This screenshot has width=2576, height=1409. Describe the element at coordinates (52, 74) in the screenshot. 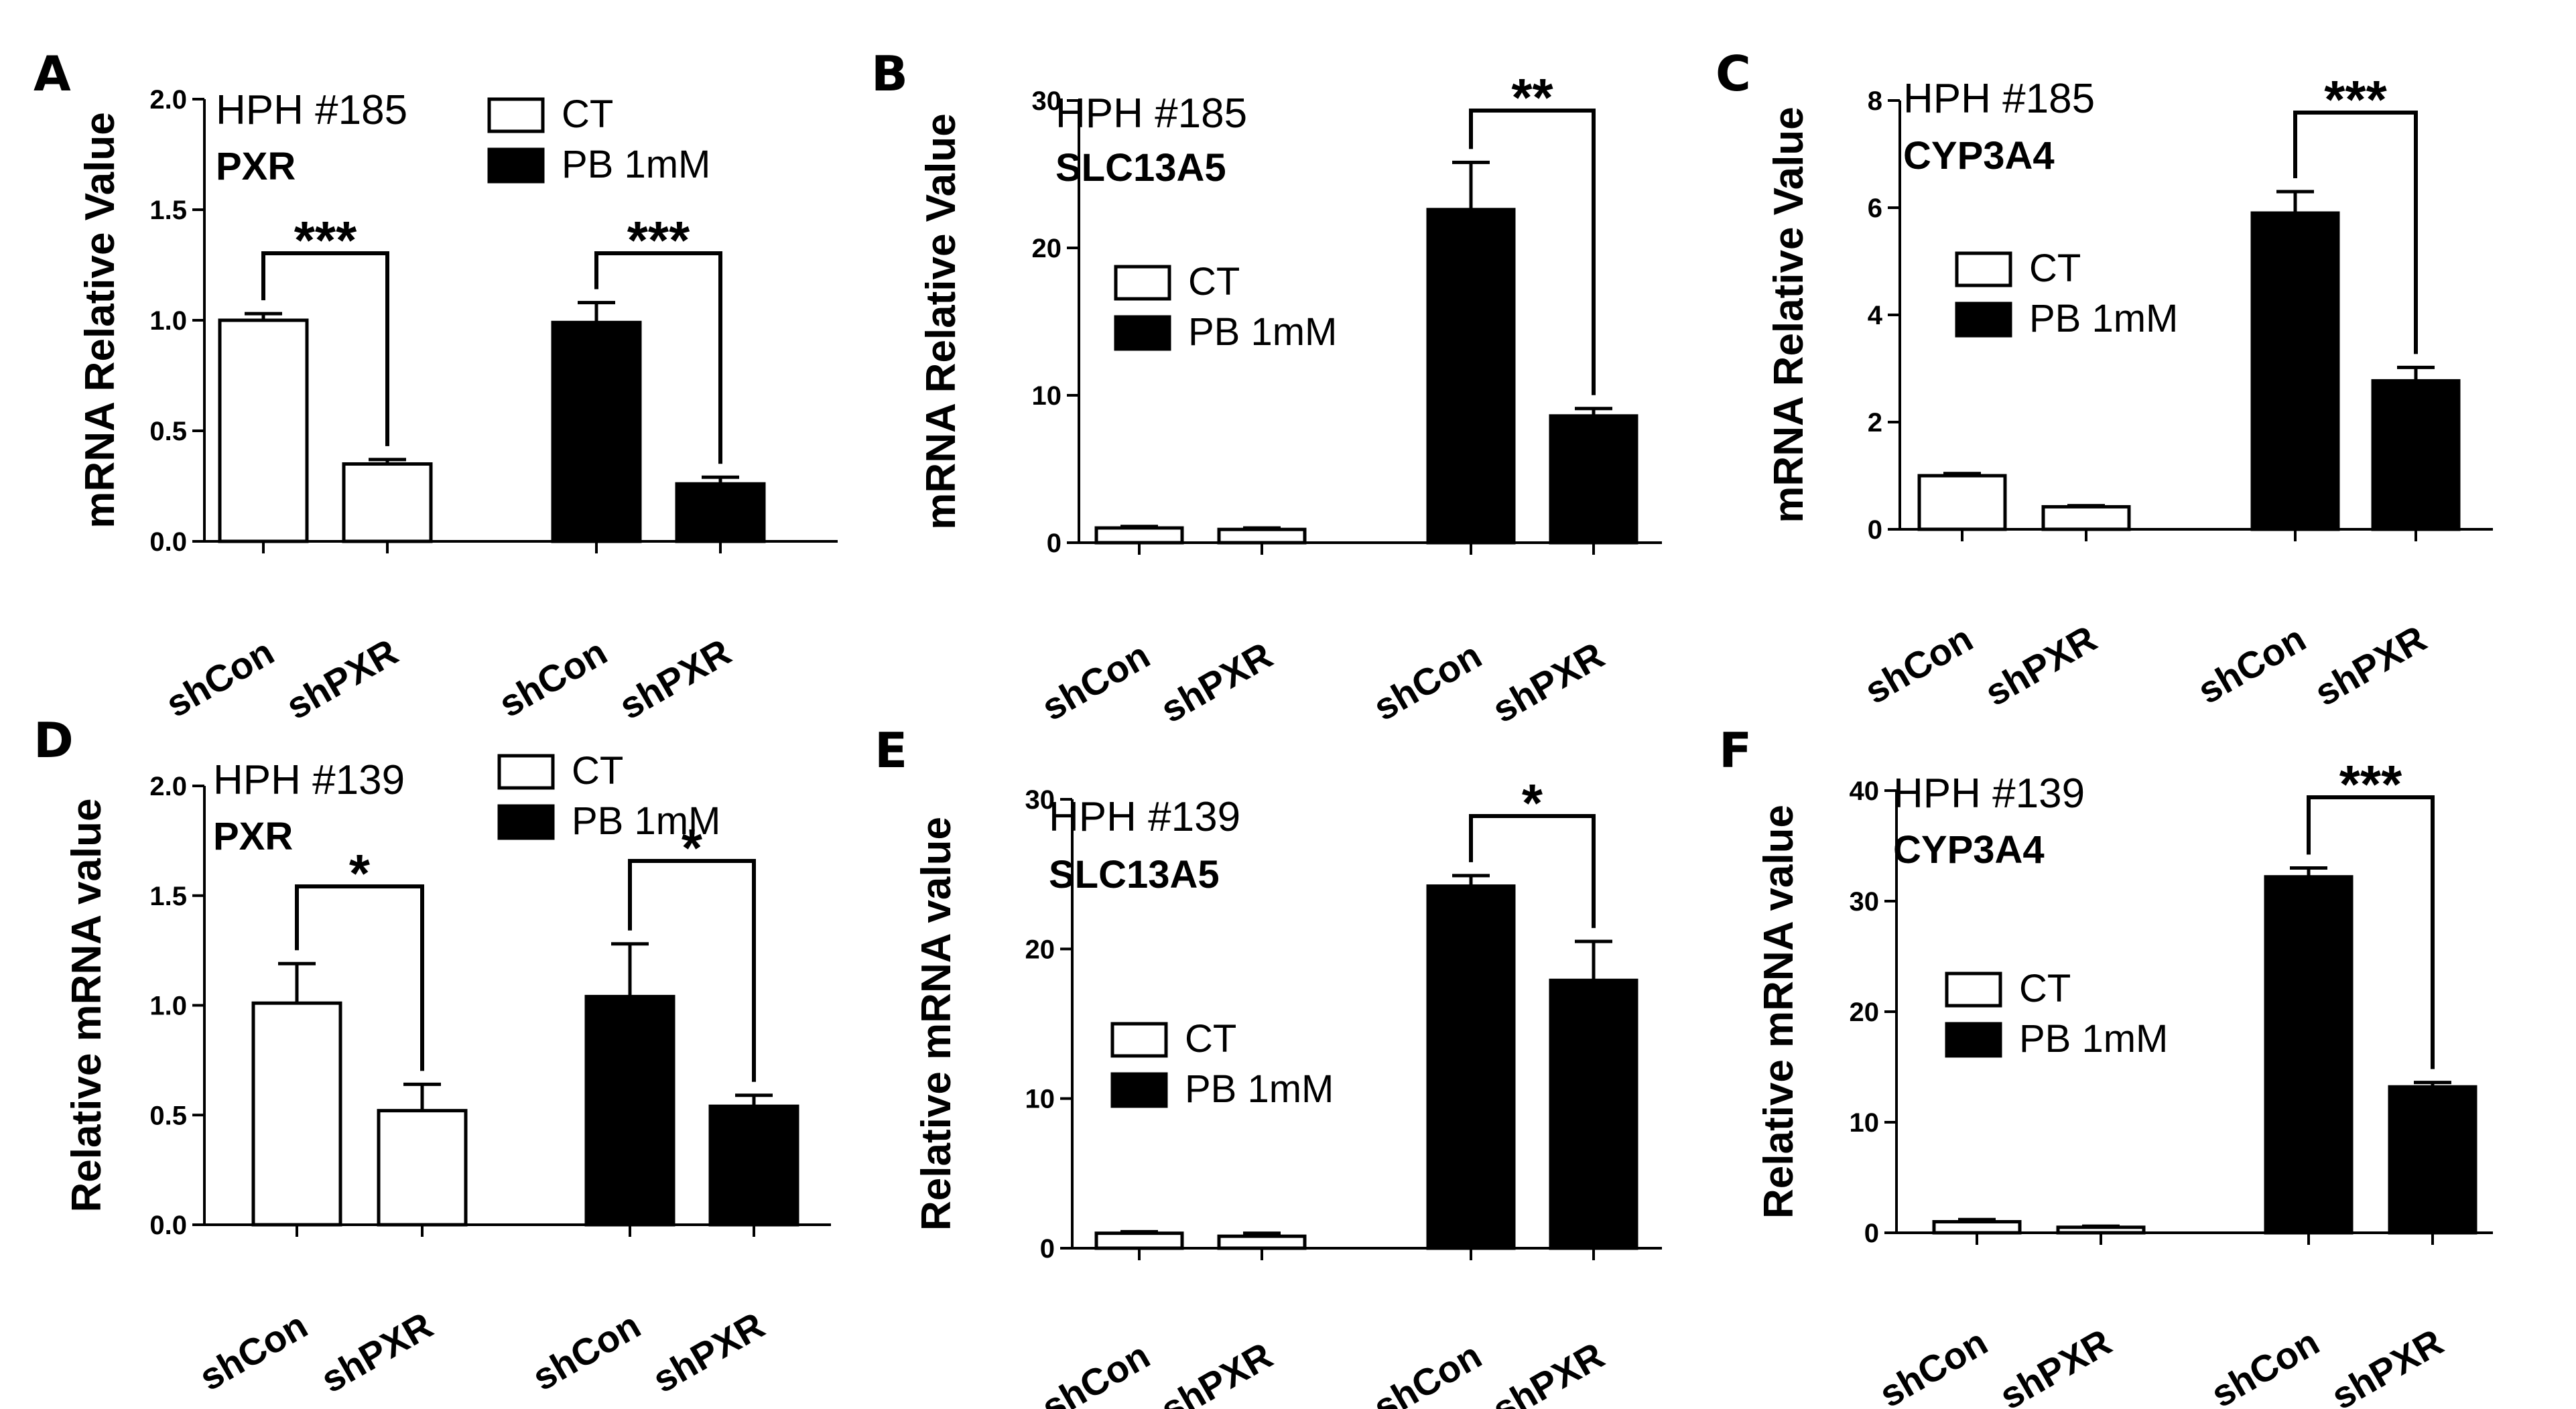

I see `panel-letter: A` at that location.